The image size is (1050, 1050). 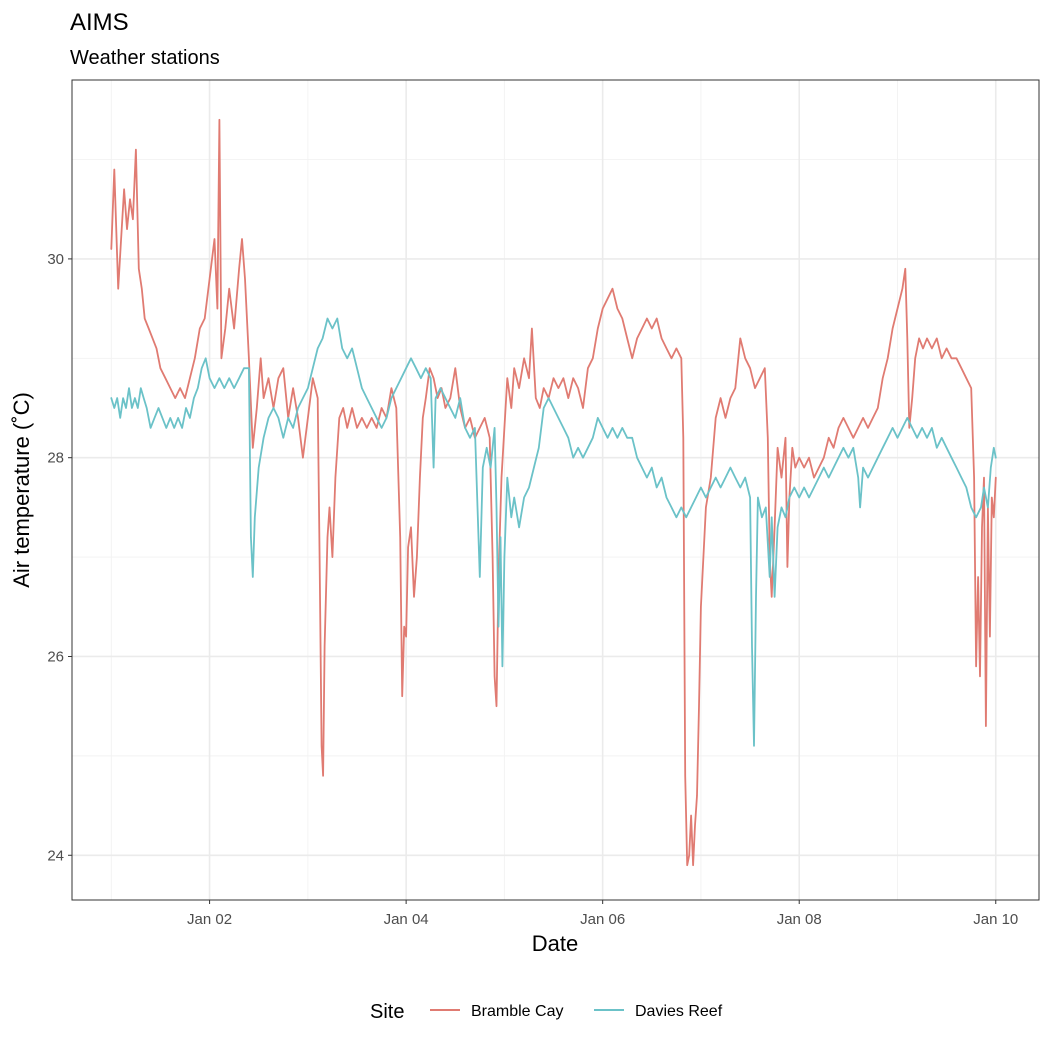 I want to click on x-axis: Jan 02 Jan 04 Jan 06 Jan 08 Jan 10, so click(x=602, y=914).